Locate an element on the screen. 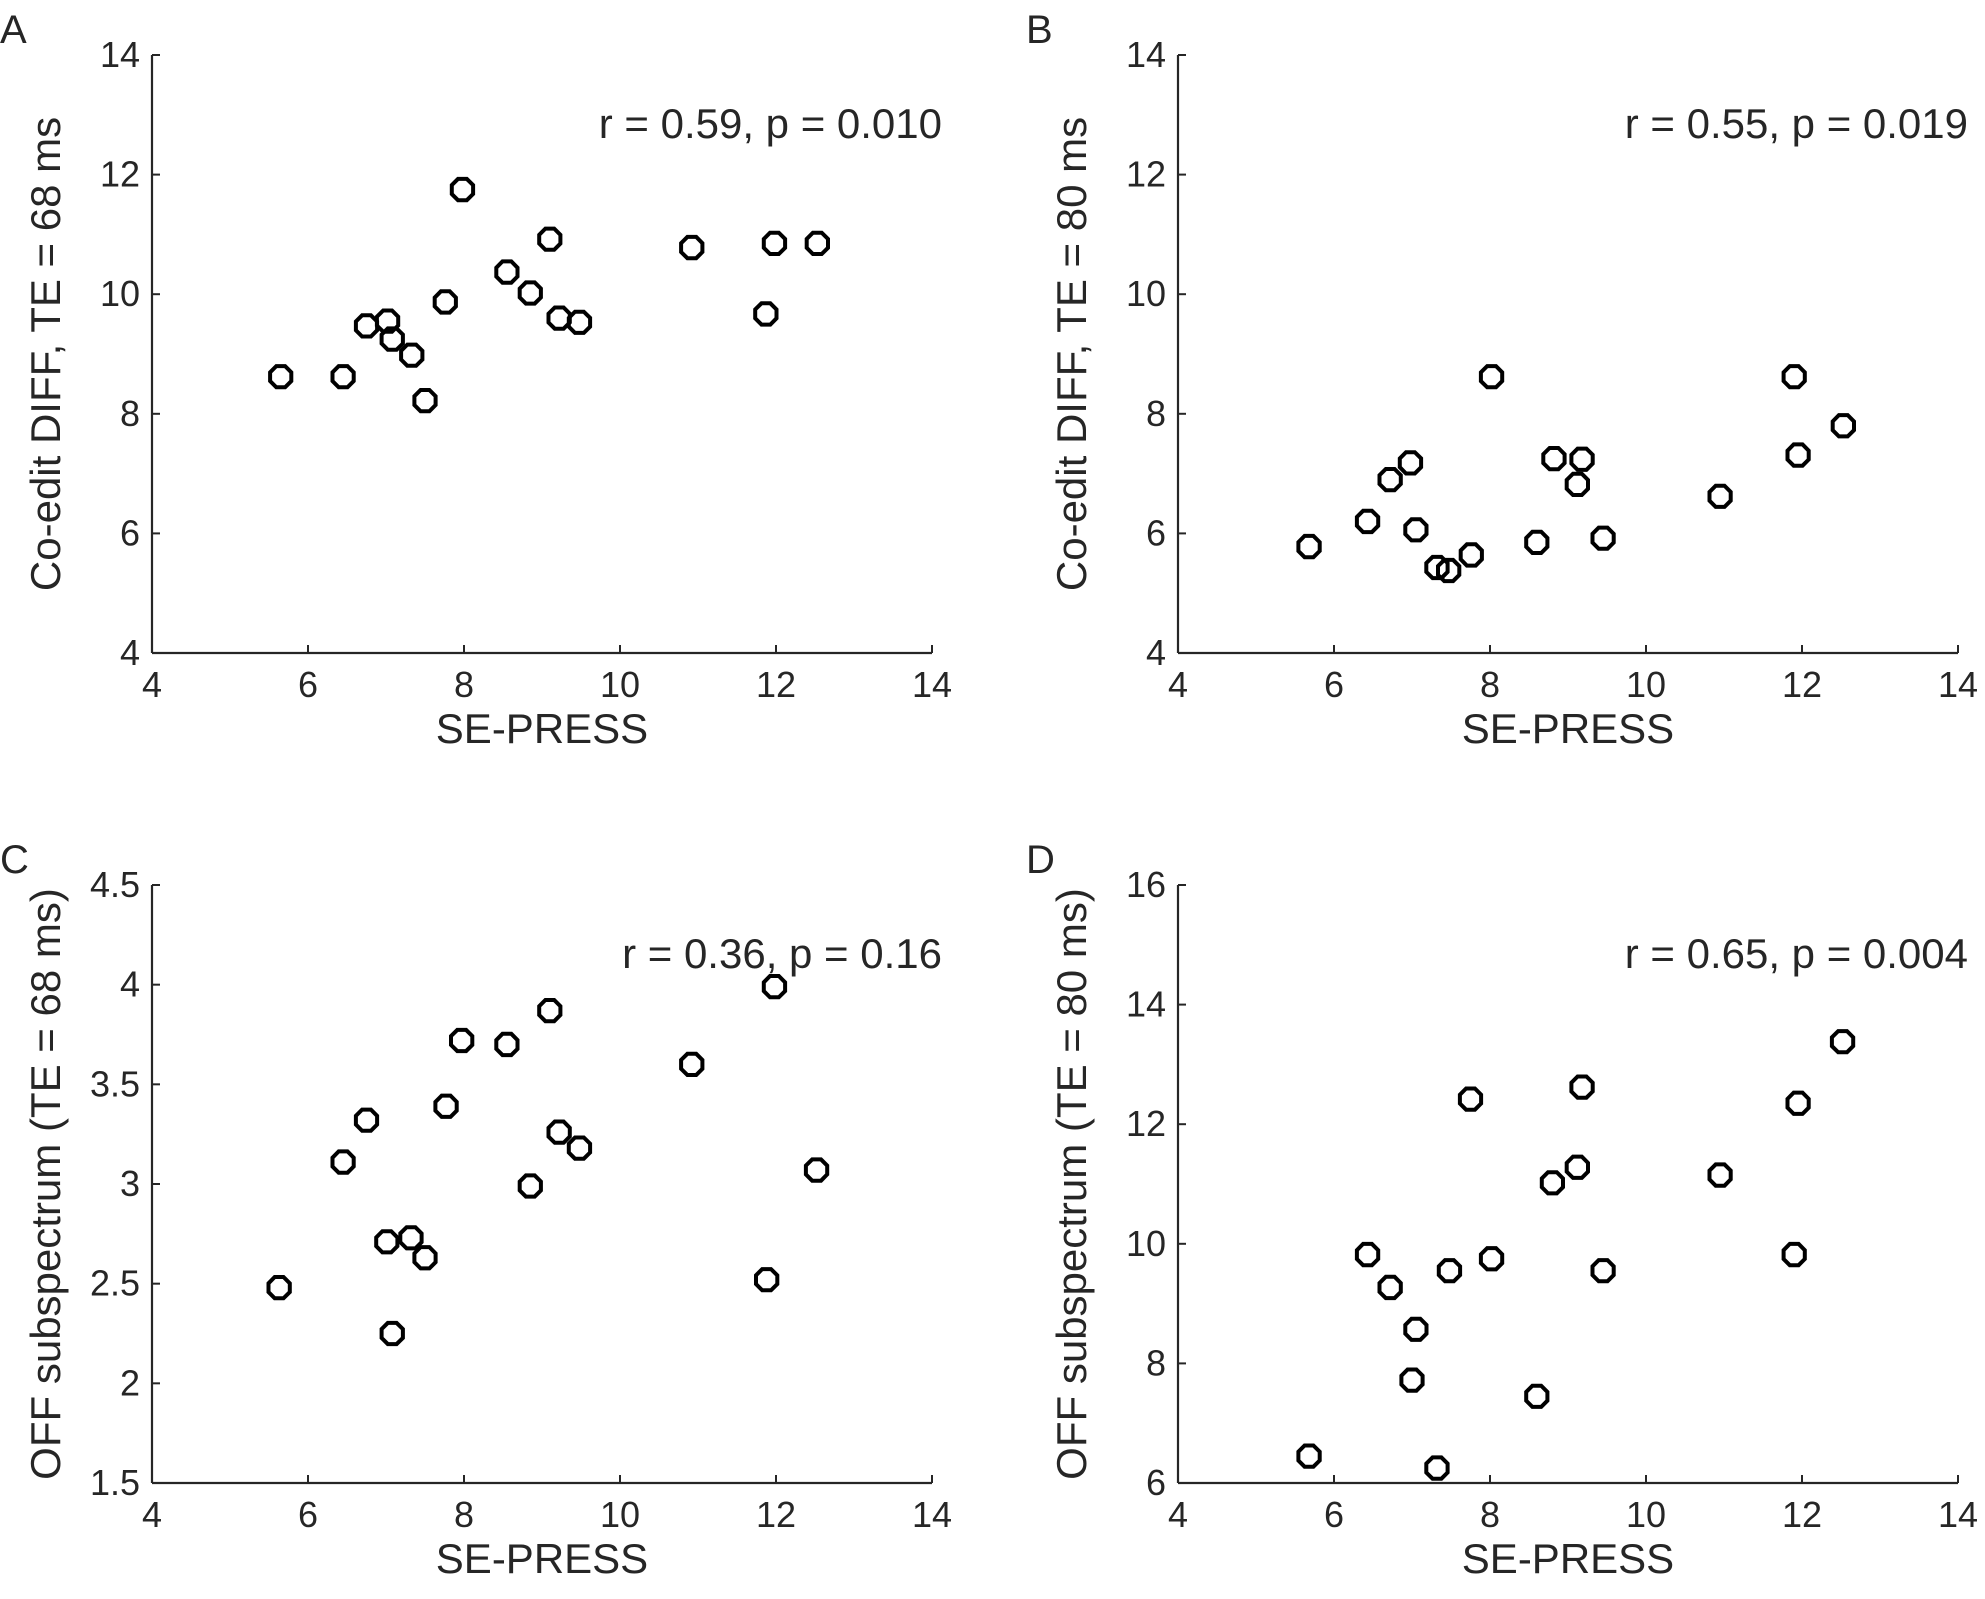 This screenshot has width=1985, height=1599. y-tick-label: 8 is located at coordinates (1156, 413).